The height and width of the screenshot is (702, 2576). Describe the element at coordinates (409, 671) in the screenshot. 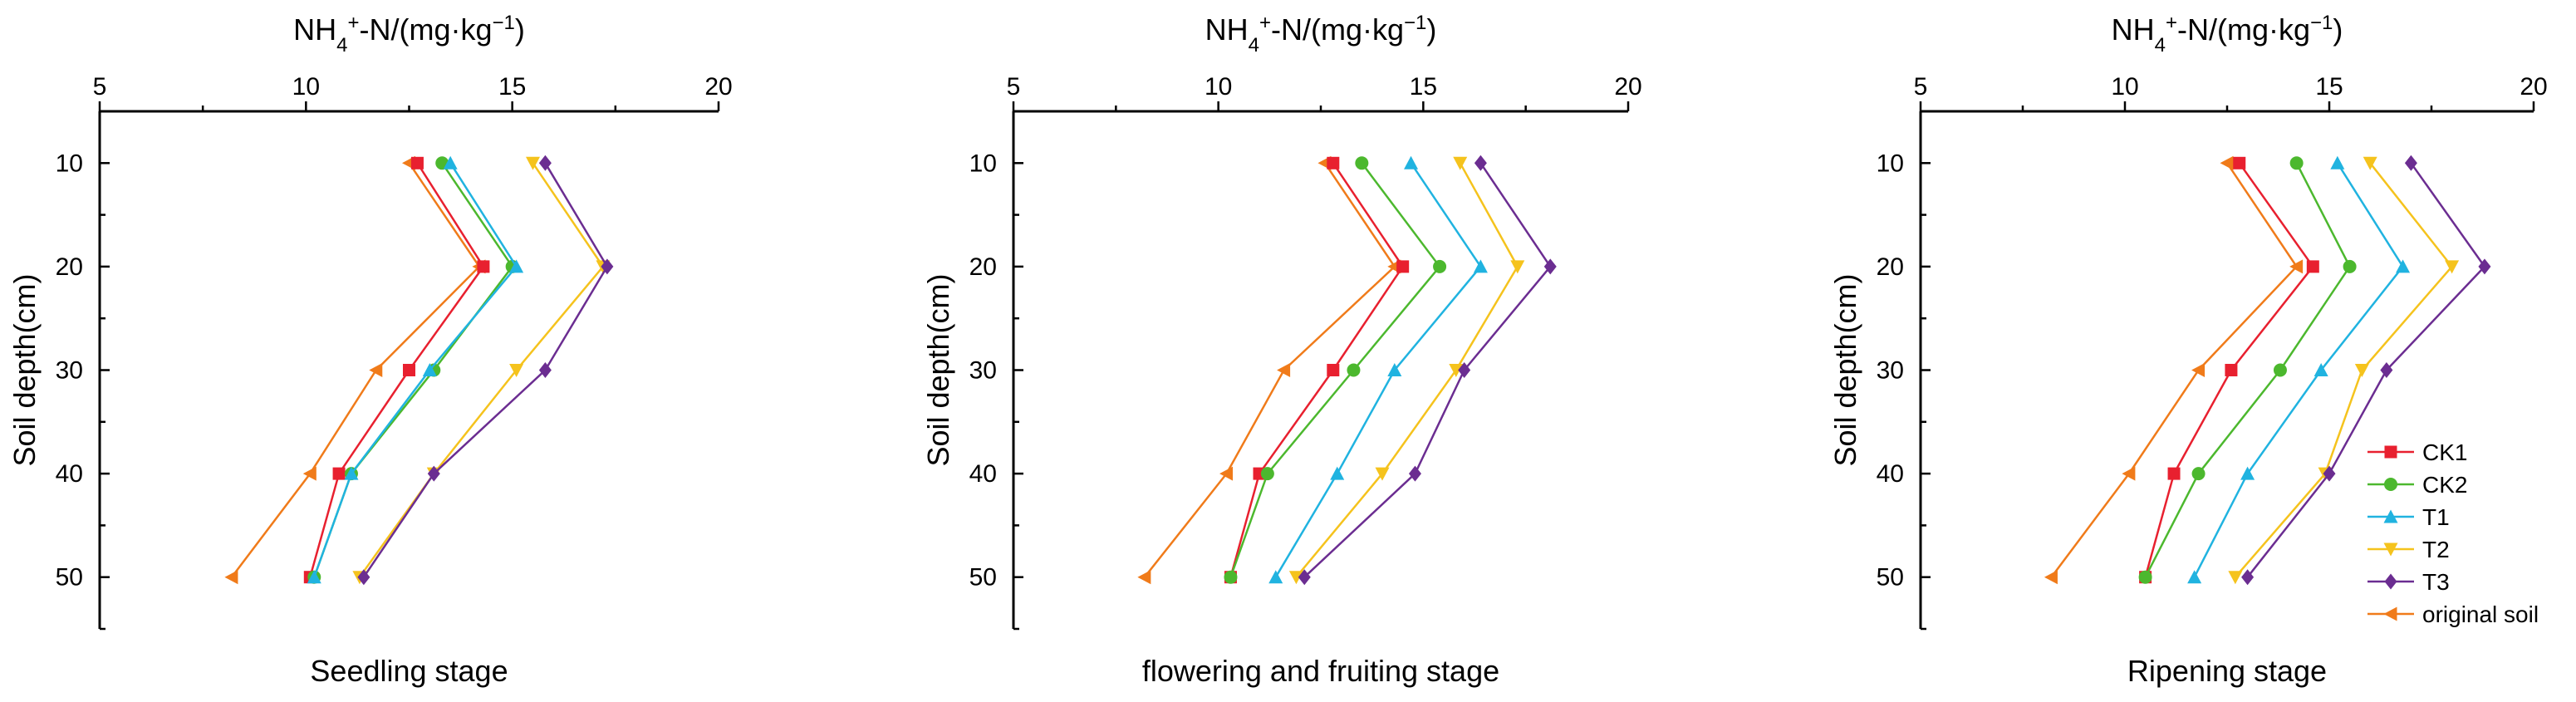

I see `stage-label: Seedling stage` at that location.